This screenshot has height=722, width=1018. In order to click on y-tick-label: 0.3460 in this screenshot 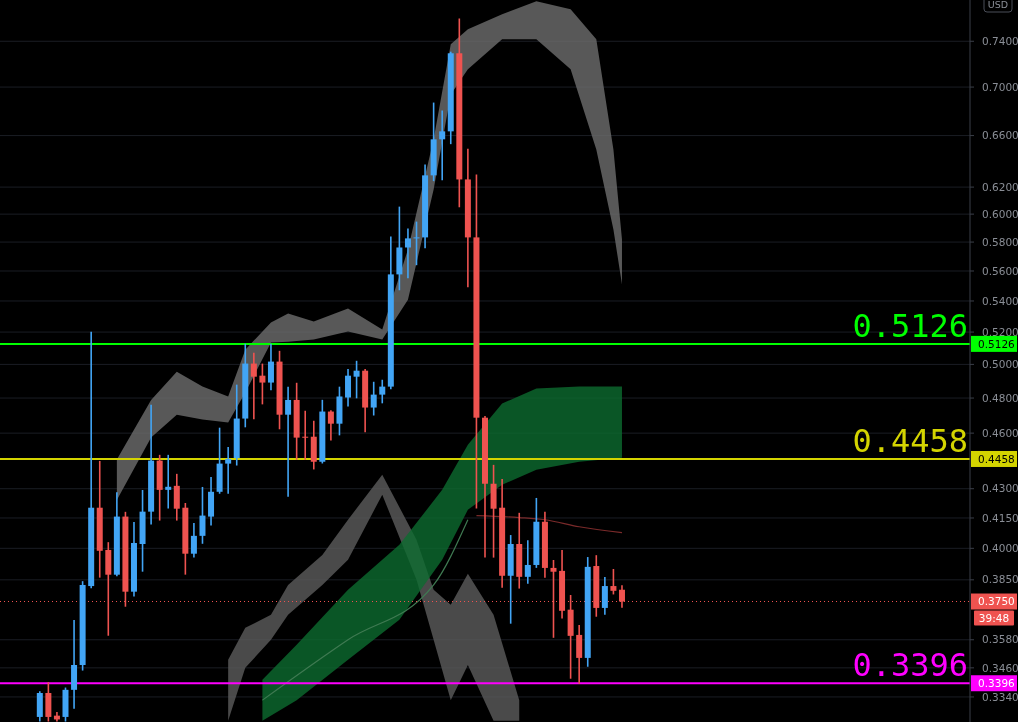, I will do `click(1000, 667)`.